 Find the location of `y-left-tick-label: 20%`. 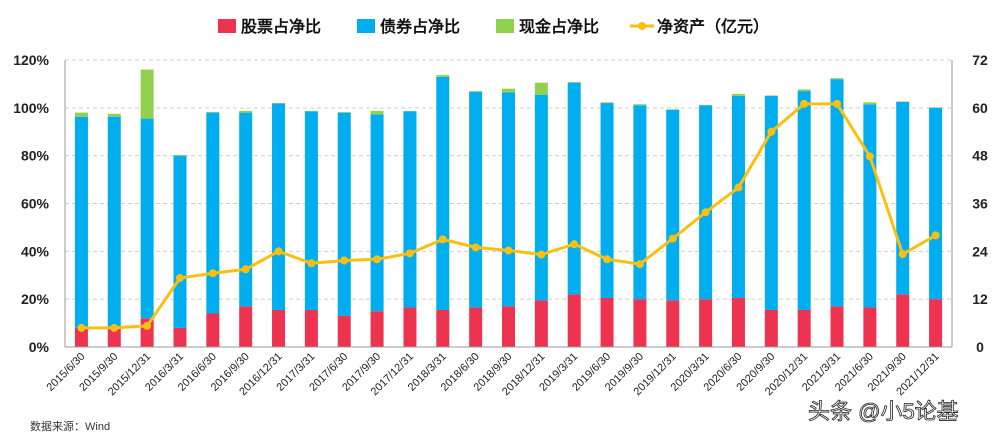

y-left-tick-label: 20% is located at coordinates (35, 299).